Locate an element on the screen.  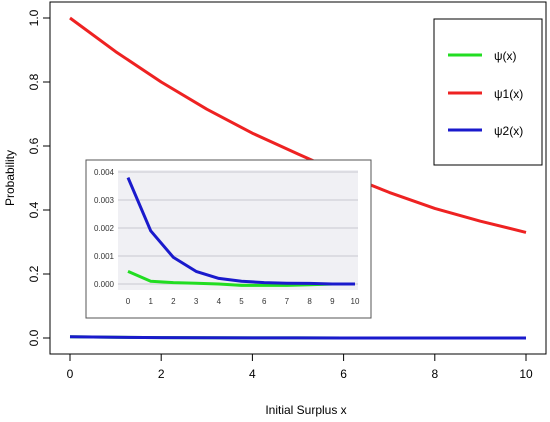
y-tick-label: 0.6 is located at coordinates (34, 145).